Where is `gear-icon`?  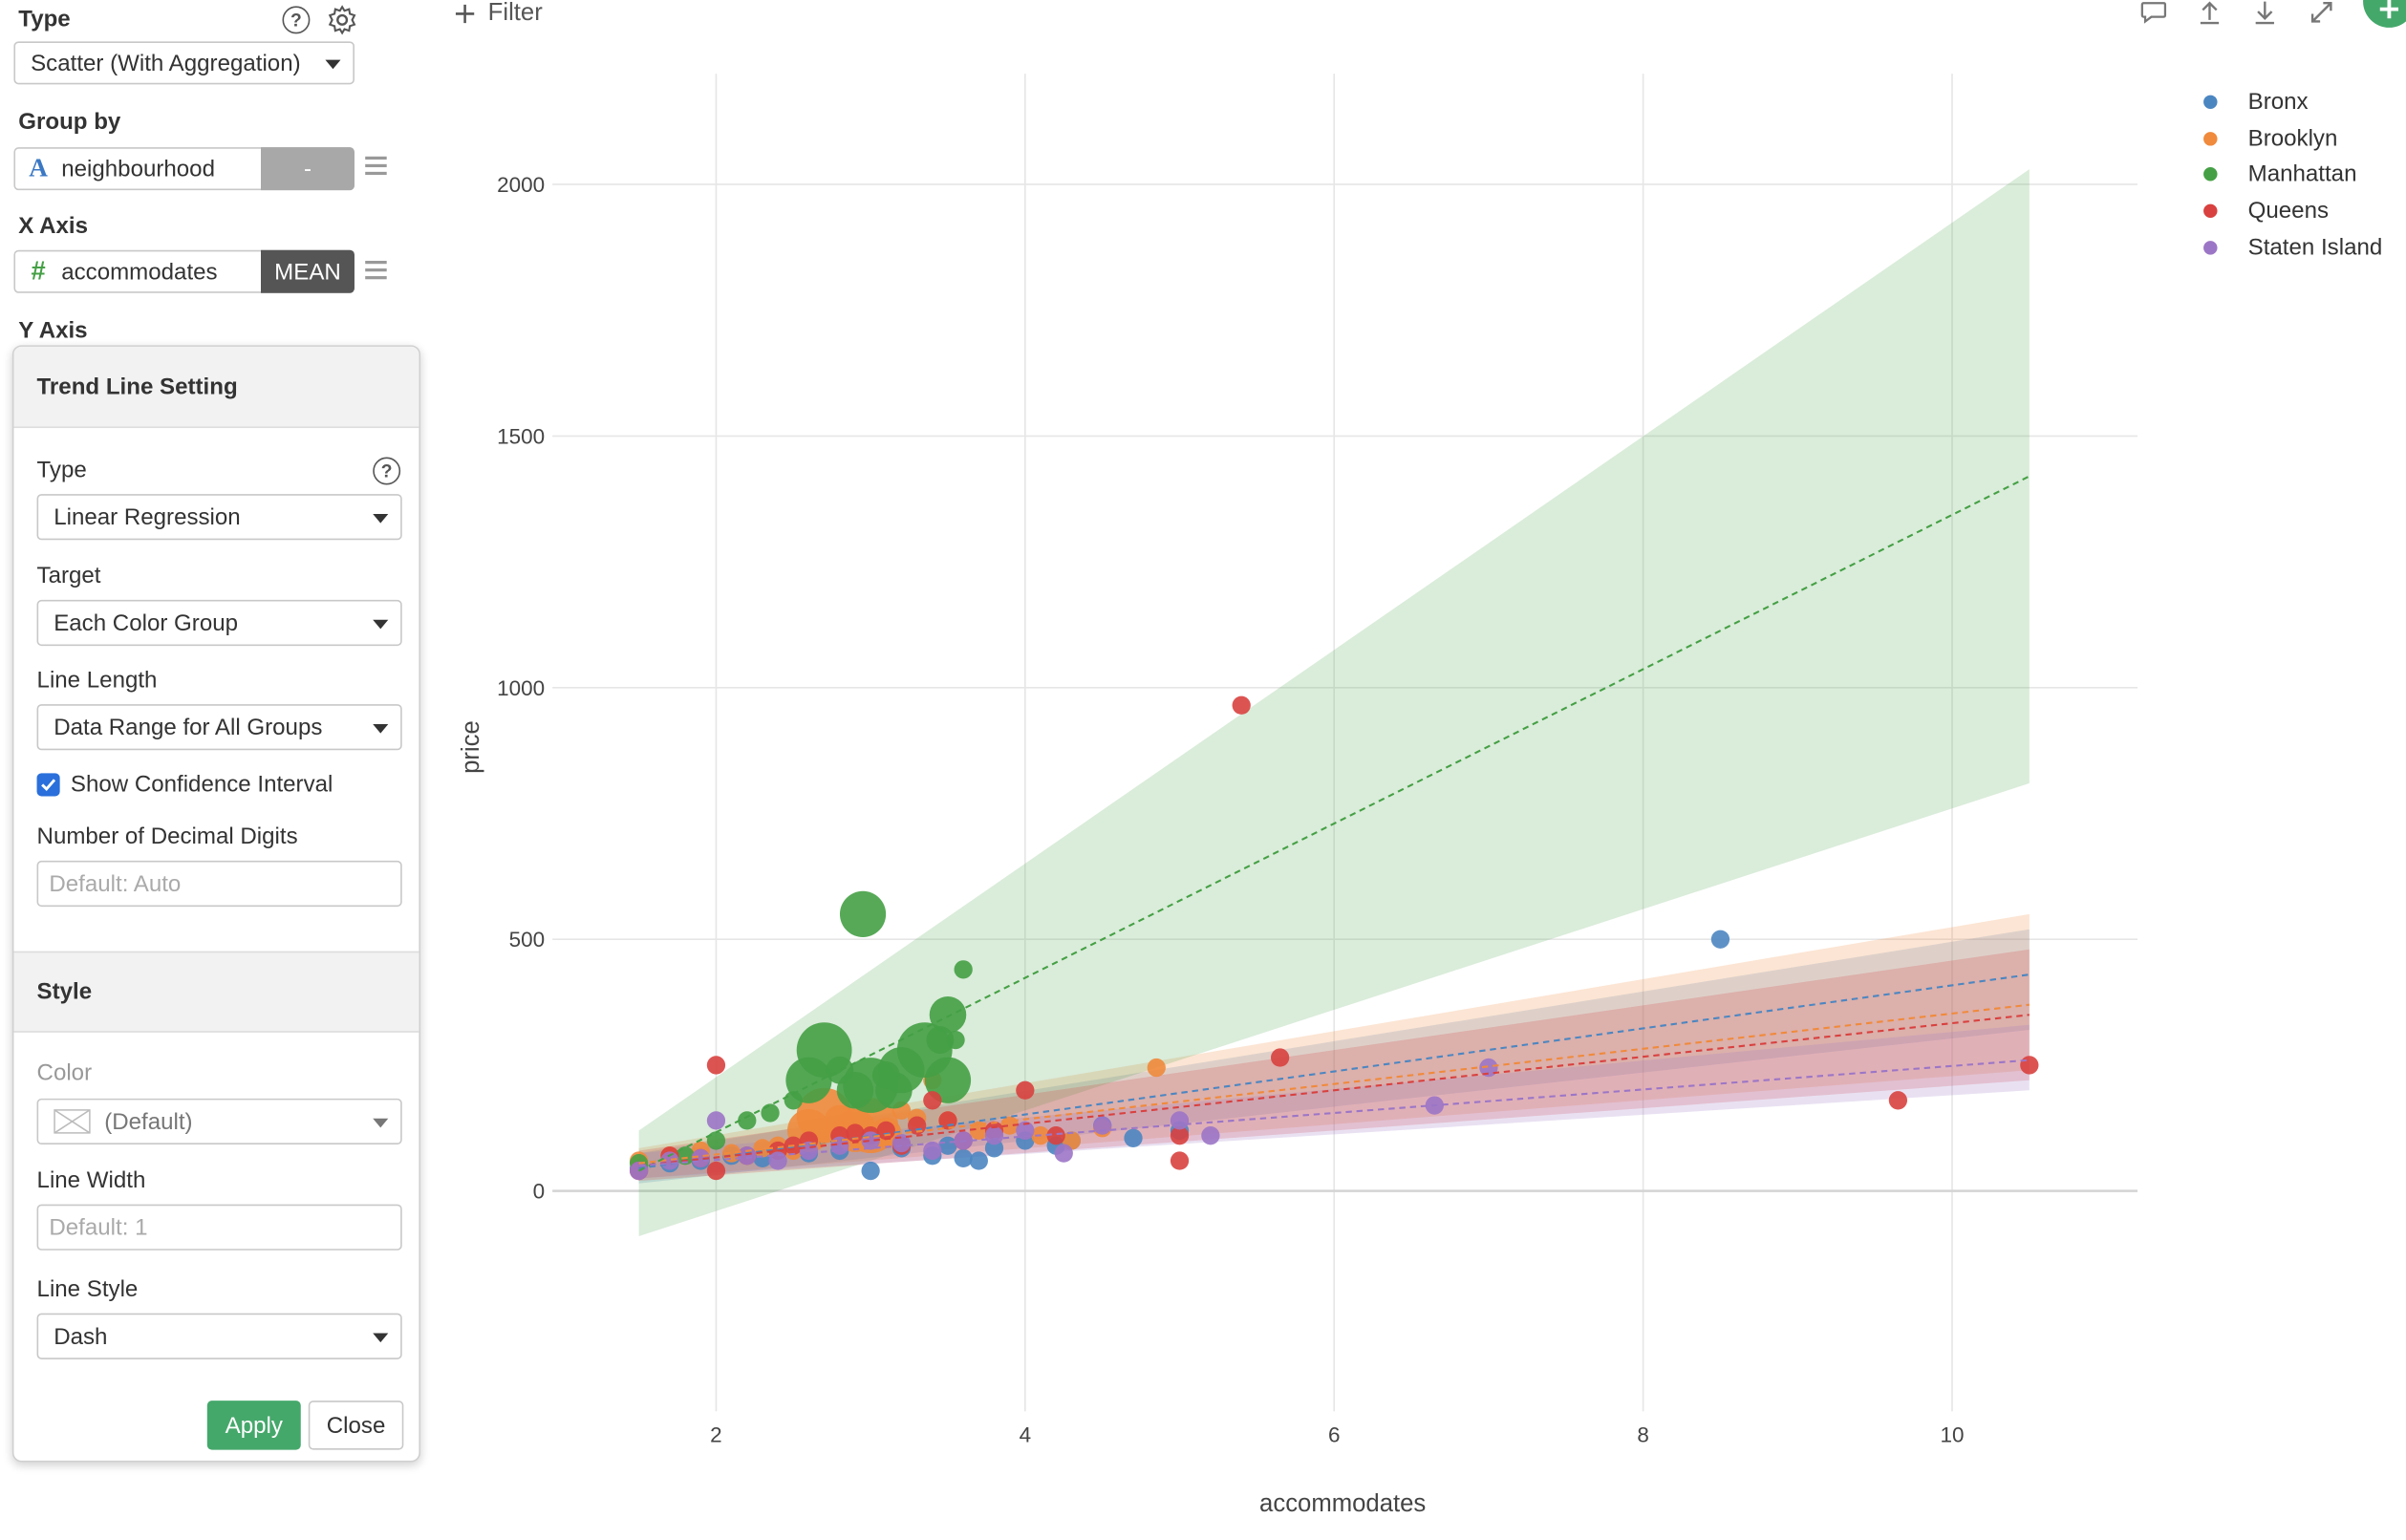 gear-icon is located at coordinates (342, 20).